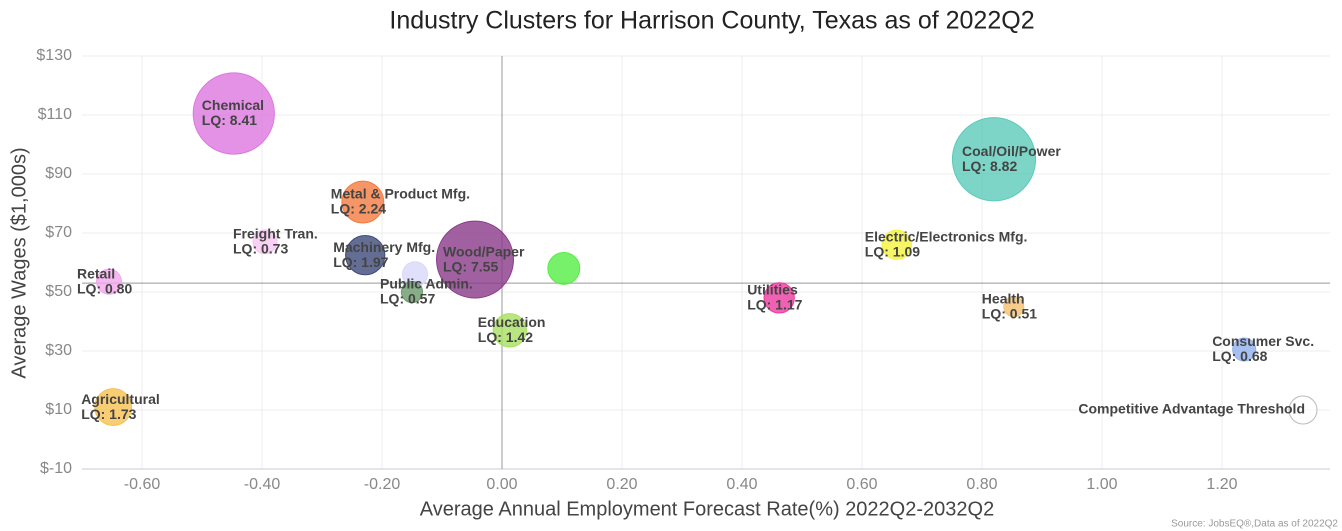 Image resolution: width=1342 pixels, height=531 pixels. What do you see at coordinates (229, 120) in the screenshot?
I see `bubble-value-label: LQ: 8.41` at bounding box center [229, 120].